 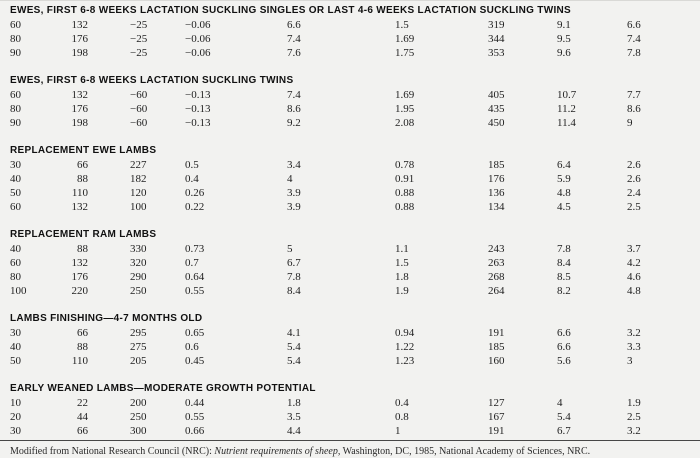 What do you see at coordinates (138, 207) in the screenshot?
I see `table-cell: 100` at bounding box center [138, 207].